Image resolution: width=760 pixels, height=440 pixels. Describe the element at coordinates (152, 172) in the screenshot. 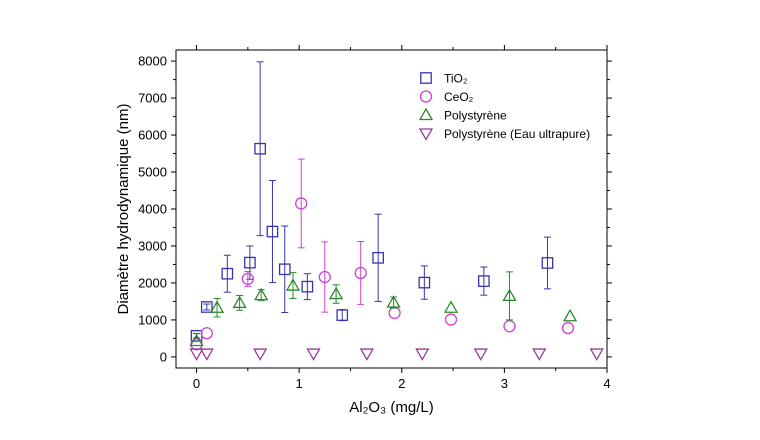

I see `y-tick-label: 5000` at that location.